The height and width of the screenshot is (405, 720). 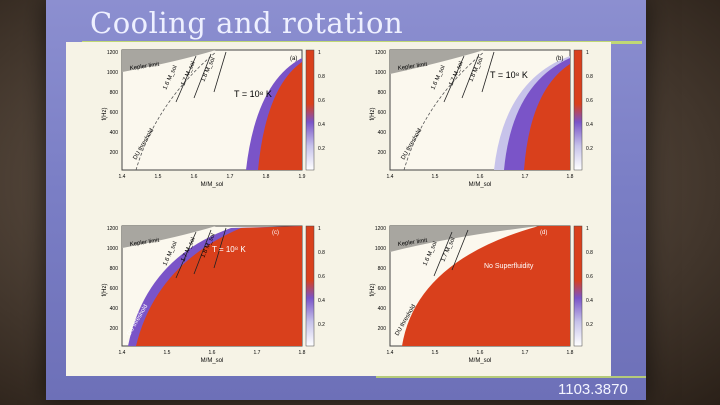 What do you see at coordinates (559, 59) in the screenshot?
I see `panel-tag: (b)` at bounding box center [559, 59].